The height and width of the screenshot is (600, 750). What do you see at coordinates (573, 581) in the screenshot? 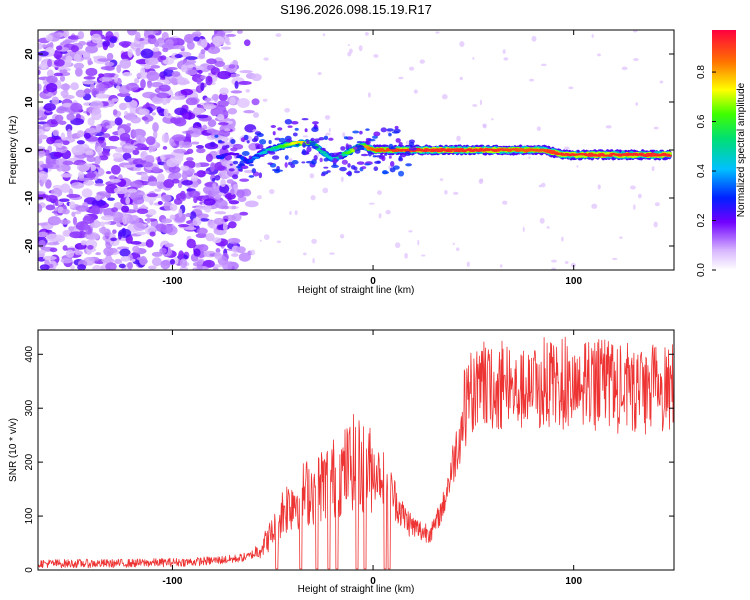
I see `snr-x-tick-label: 100` at bounding box center [573, 581].